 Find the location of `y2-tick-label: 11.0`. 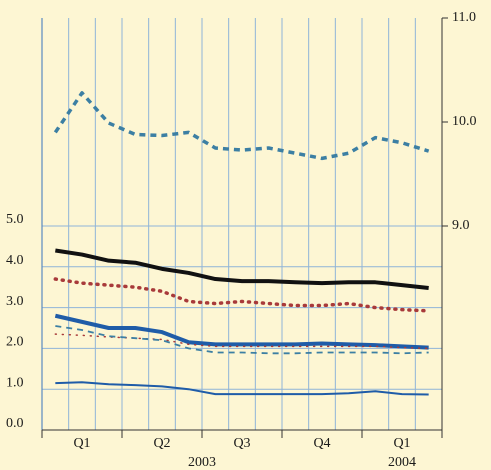

y2-tick-label: 11.0 is located at coordinates (464, 17).